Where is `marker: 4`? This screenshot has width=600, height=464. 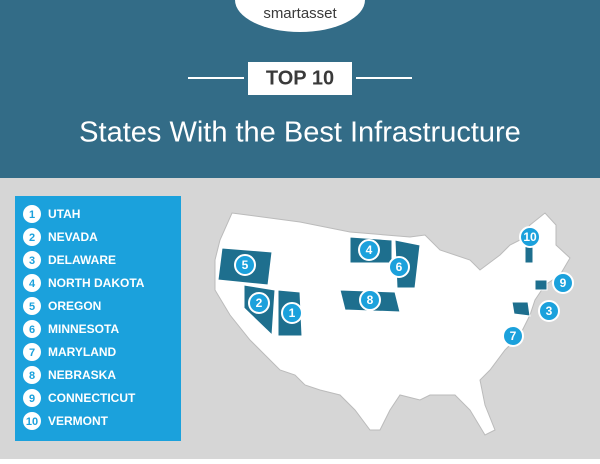 marker: 4 is located at coordinates (369, 250).